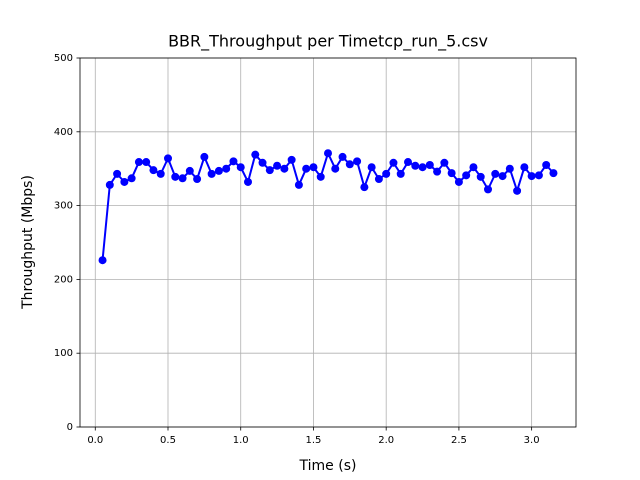 This screenshot has width=640, height=480. Describe the element at coordinates (386, 440) in the screenshot. I see `x-tick-label: 2.0` at that location.